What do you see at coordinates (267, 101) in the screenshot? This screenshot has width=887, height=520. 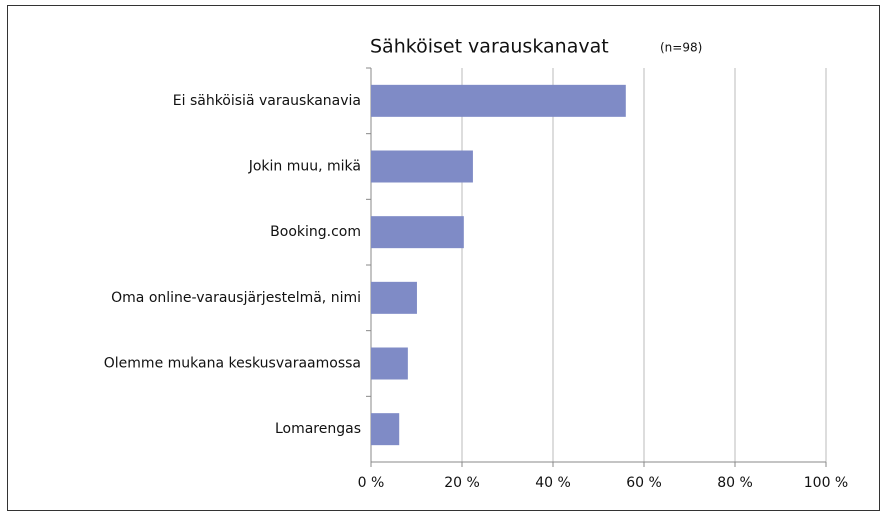 I see `y-tick-label: Ei sähköisiä varauskanavia` at bounding box center [267, 101].